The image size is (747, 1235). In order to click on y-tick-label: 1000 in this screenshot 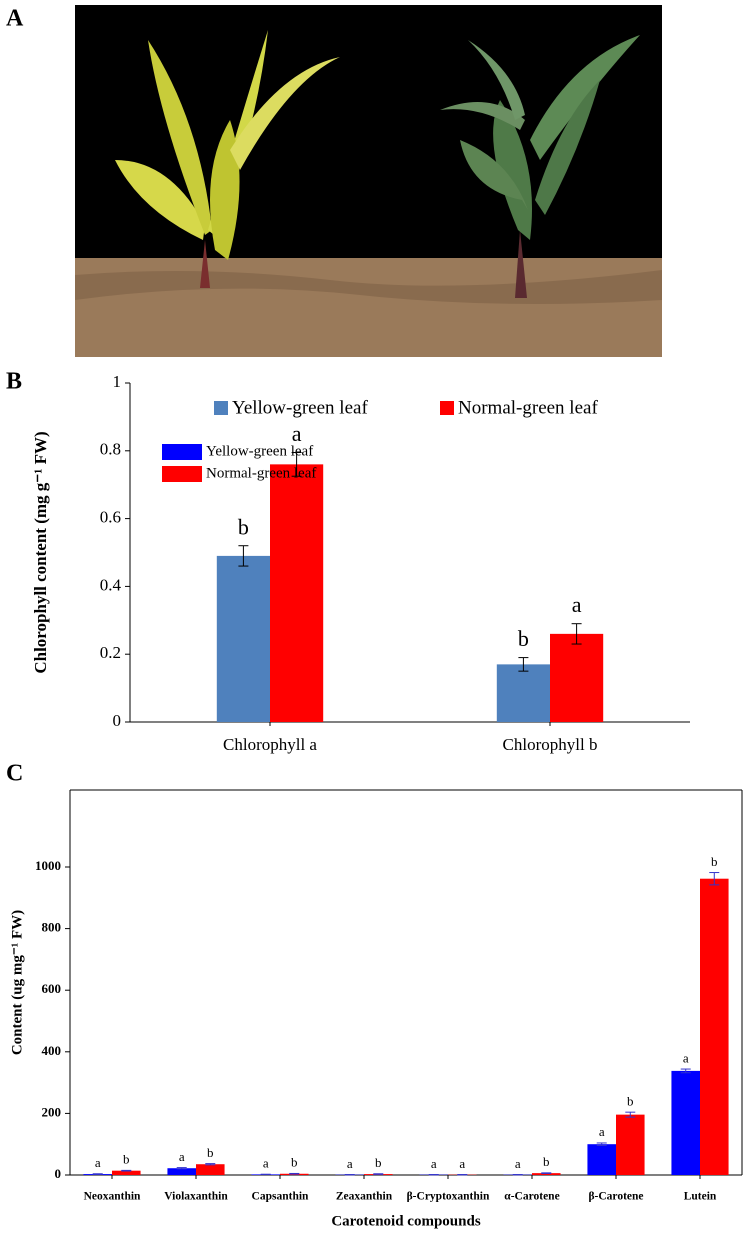, I will do `click(48, 865)`.